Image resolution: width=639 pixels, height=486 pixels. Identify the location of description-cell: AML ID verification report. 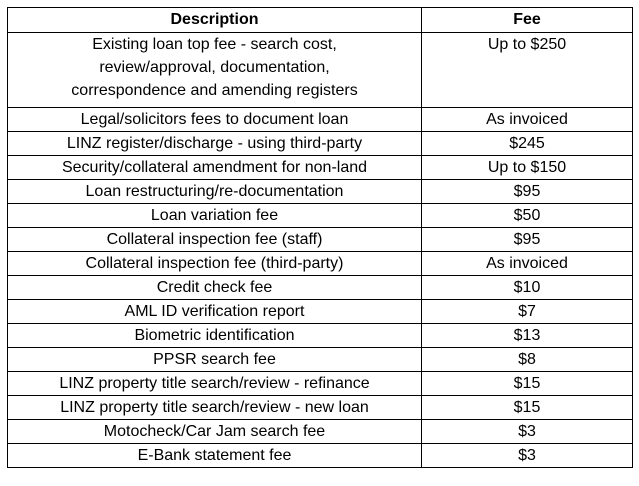
(214, 311).